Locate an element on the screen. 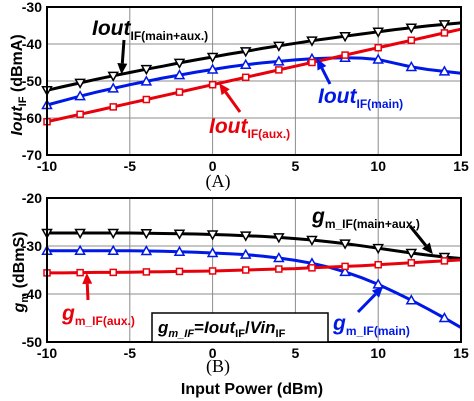 The height and width of the screenshot is (401, 474). annotation-a-main-aux: IoutIF(main+aux.) is located at coordinates (150, 30).